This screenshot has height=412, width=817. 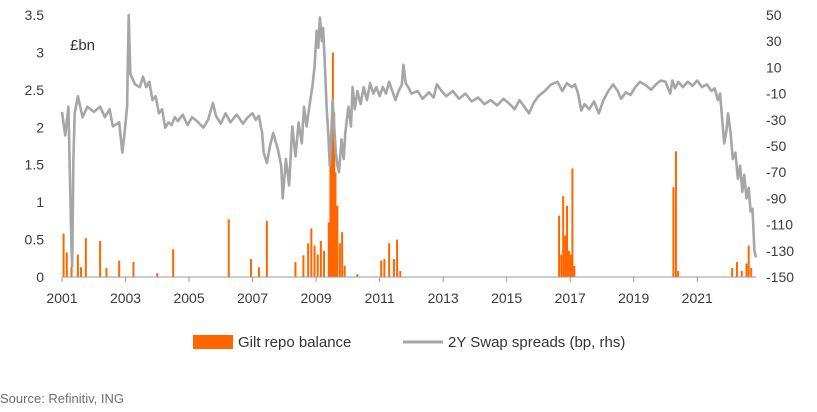 What do you see at coordinates (294, 342) in the screenshot?
I see `legend-repo-label: Gilt repo balance` at bounding box center [294, 342].